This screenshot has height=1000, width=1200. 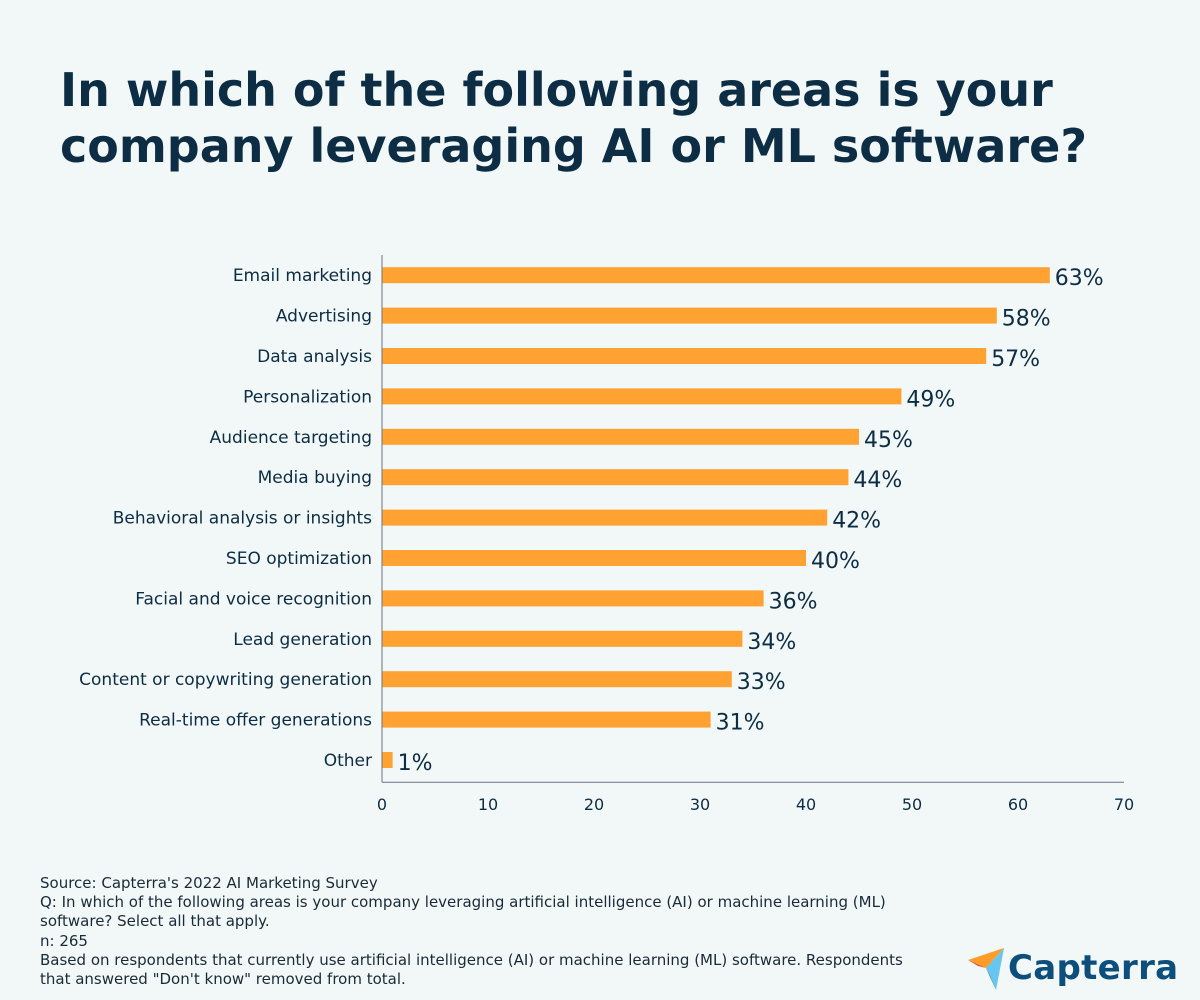 What do you see at coordinates (761, 682) in the screenshot?
I see `value-label: 33%` at bounding box center [761, 682].